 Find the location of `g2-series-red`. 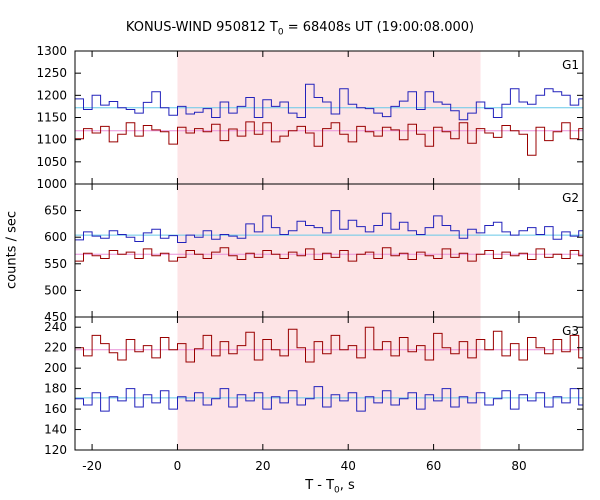

g2-series-red is located at coordinates (329, 254).